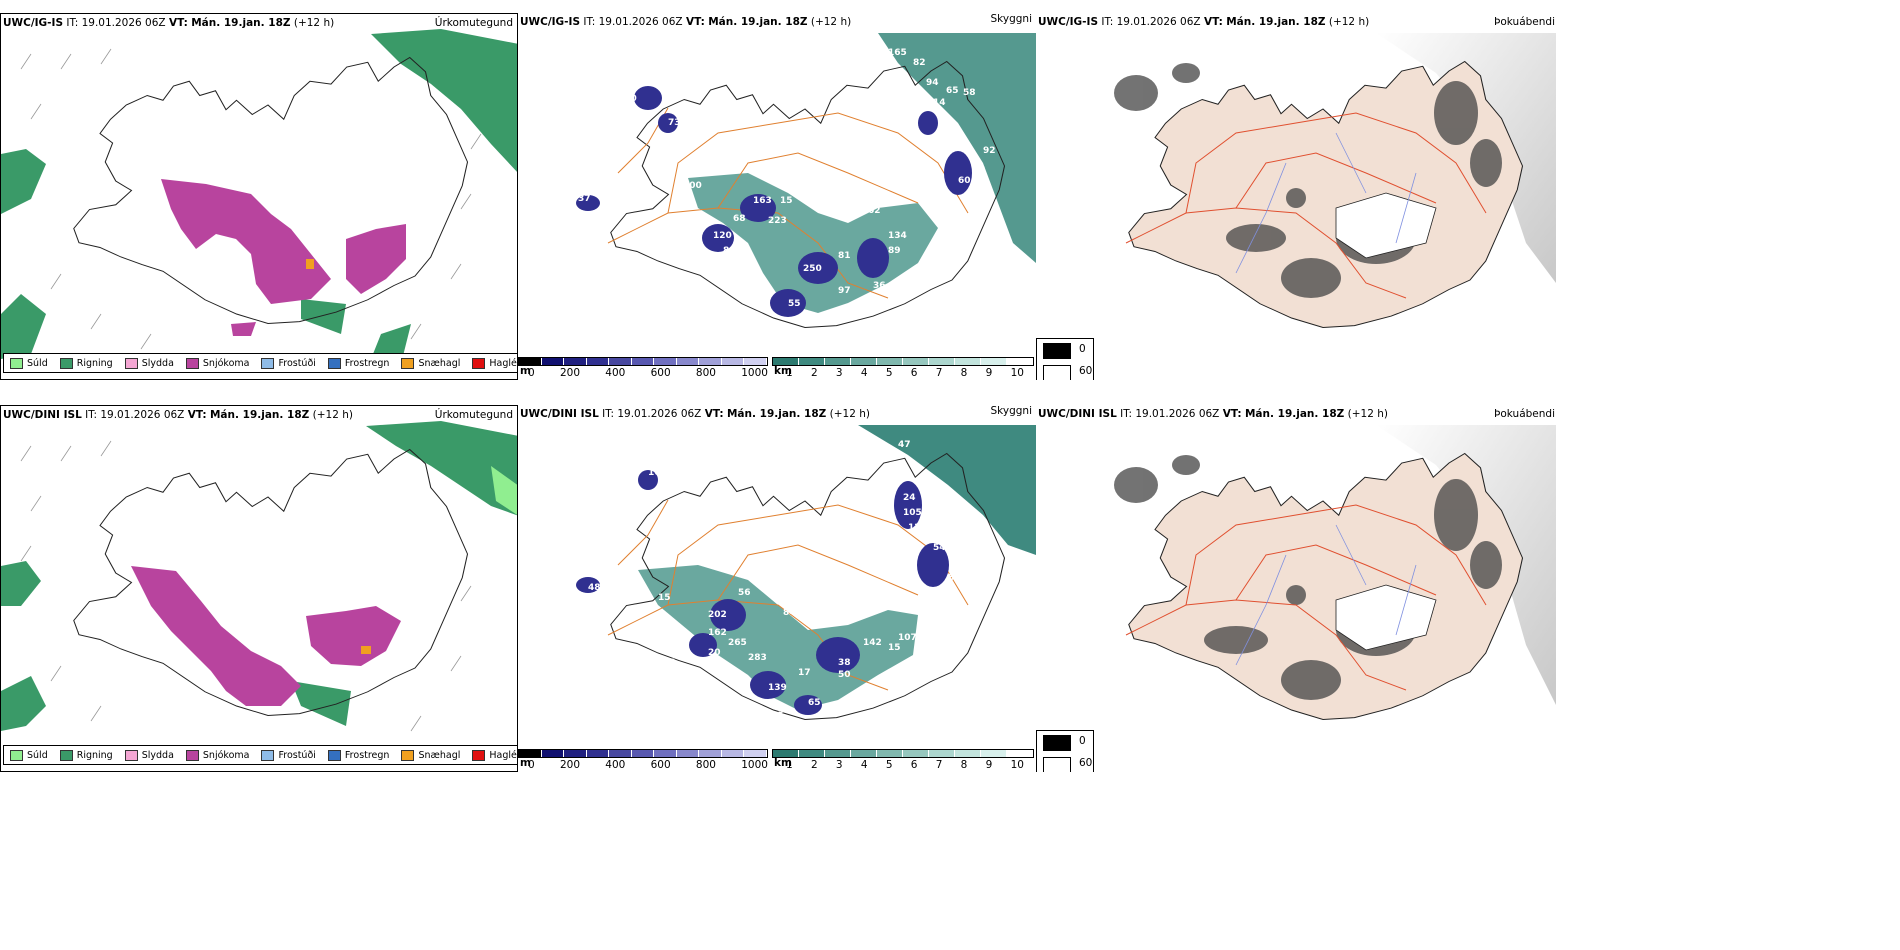  What do you see at coordinates (903, 765) in the screenshot?
I see `visibility-colorbar-ticks: 1 2 3 4 5 6 7 8 9 10` at bounding box center [903, 765].